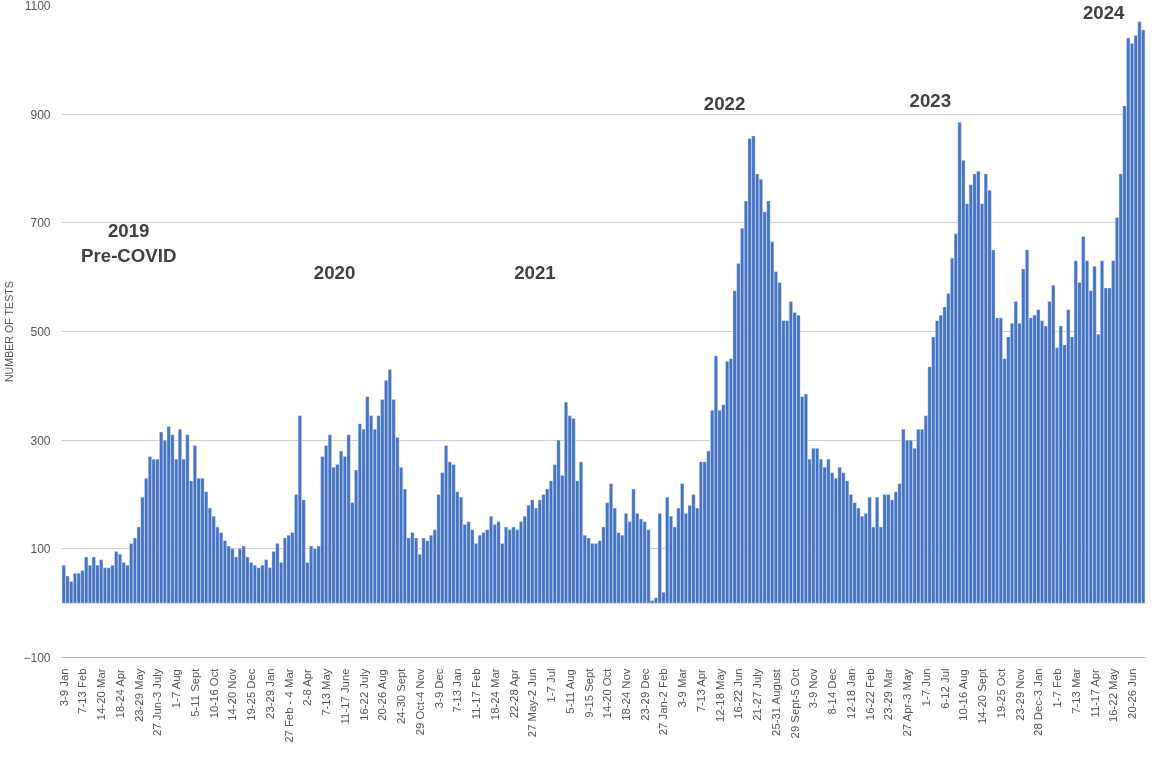 The height and width of the screenshot is (765, 1170). I want to click on annotation: 2021, so click(535, 273).